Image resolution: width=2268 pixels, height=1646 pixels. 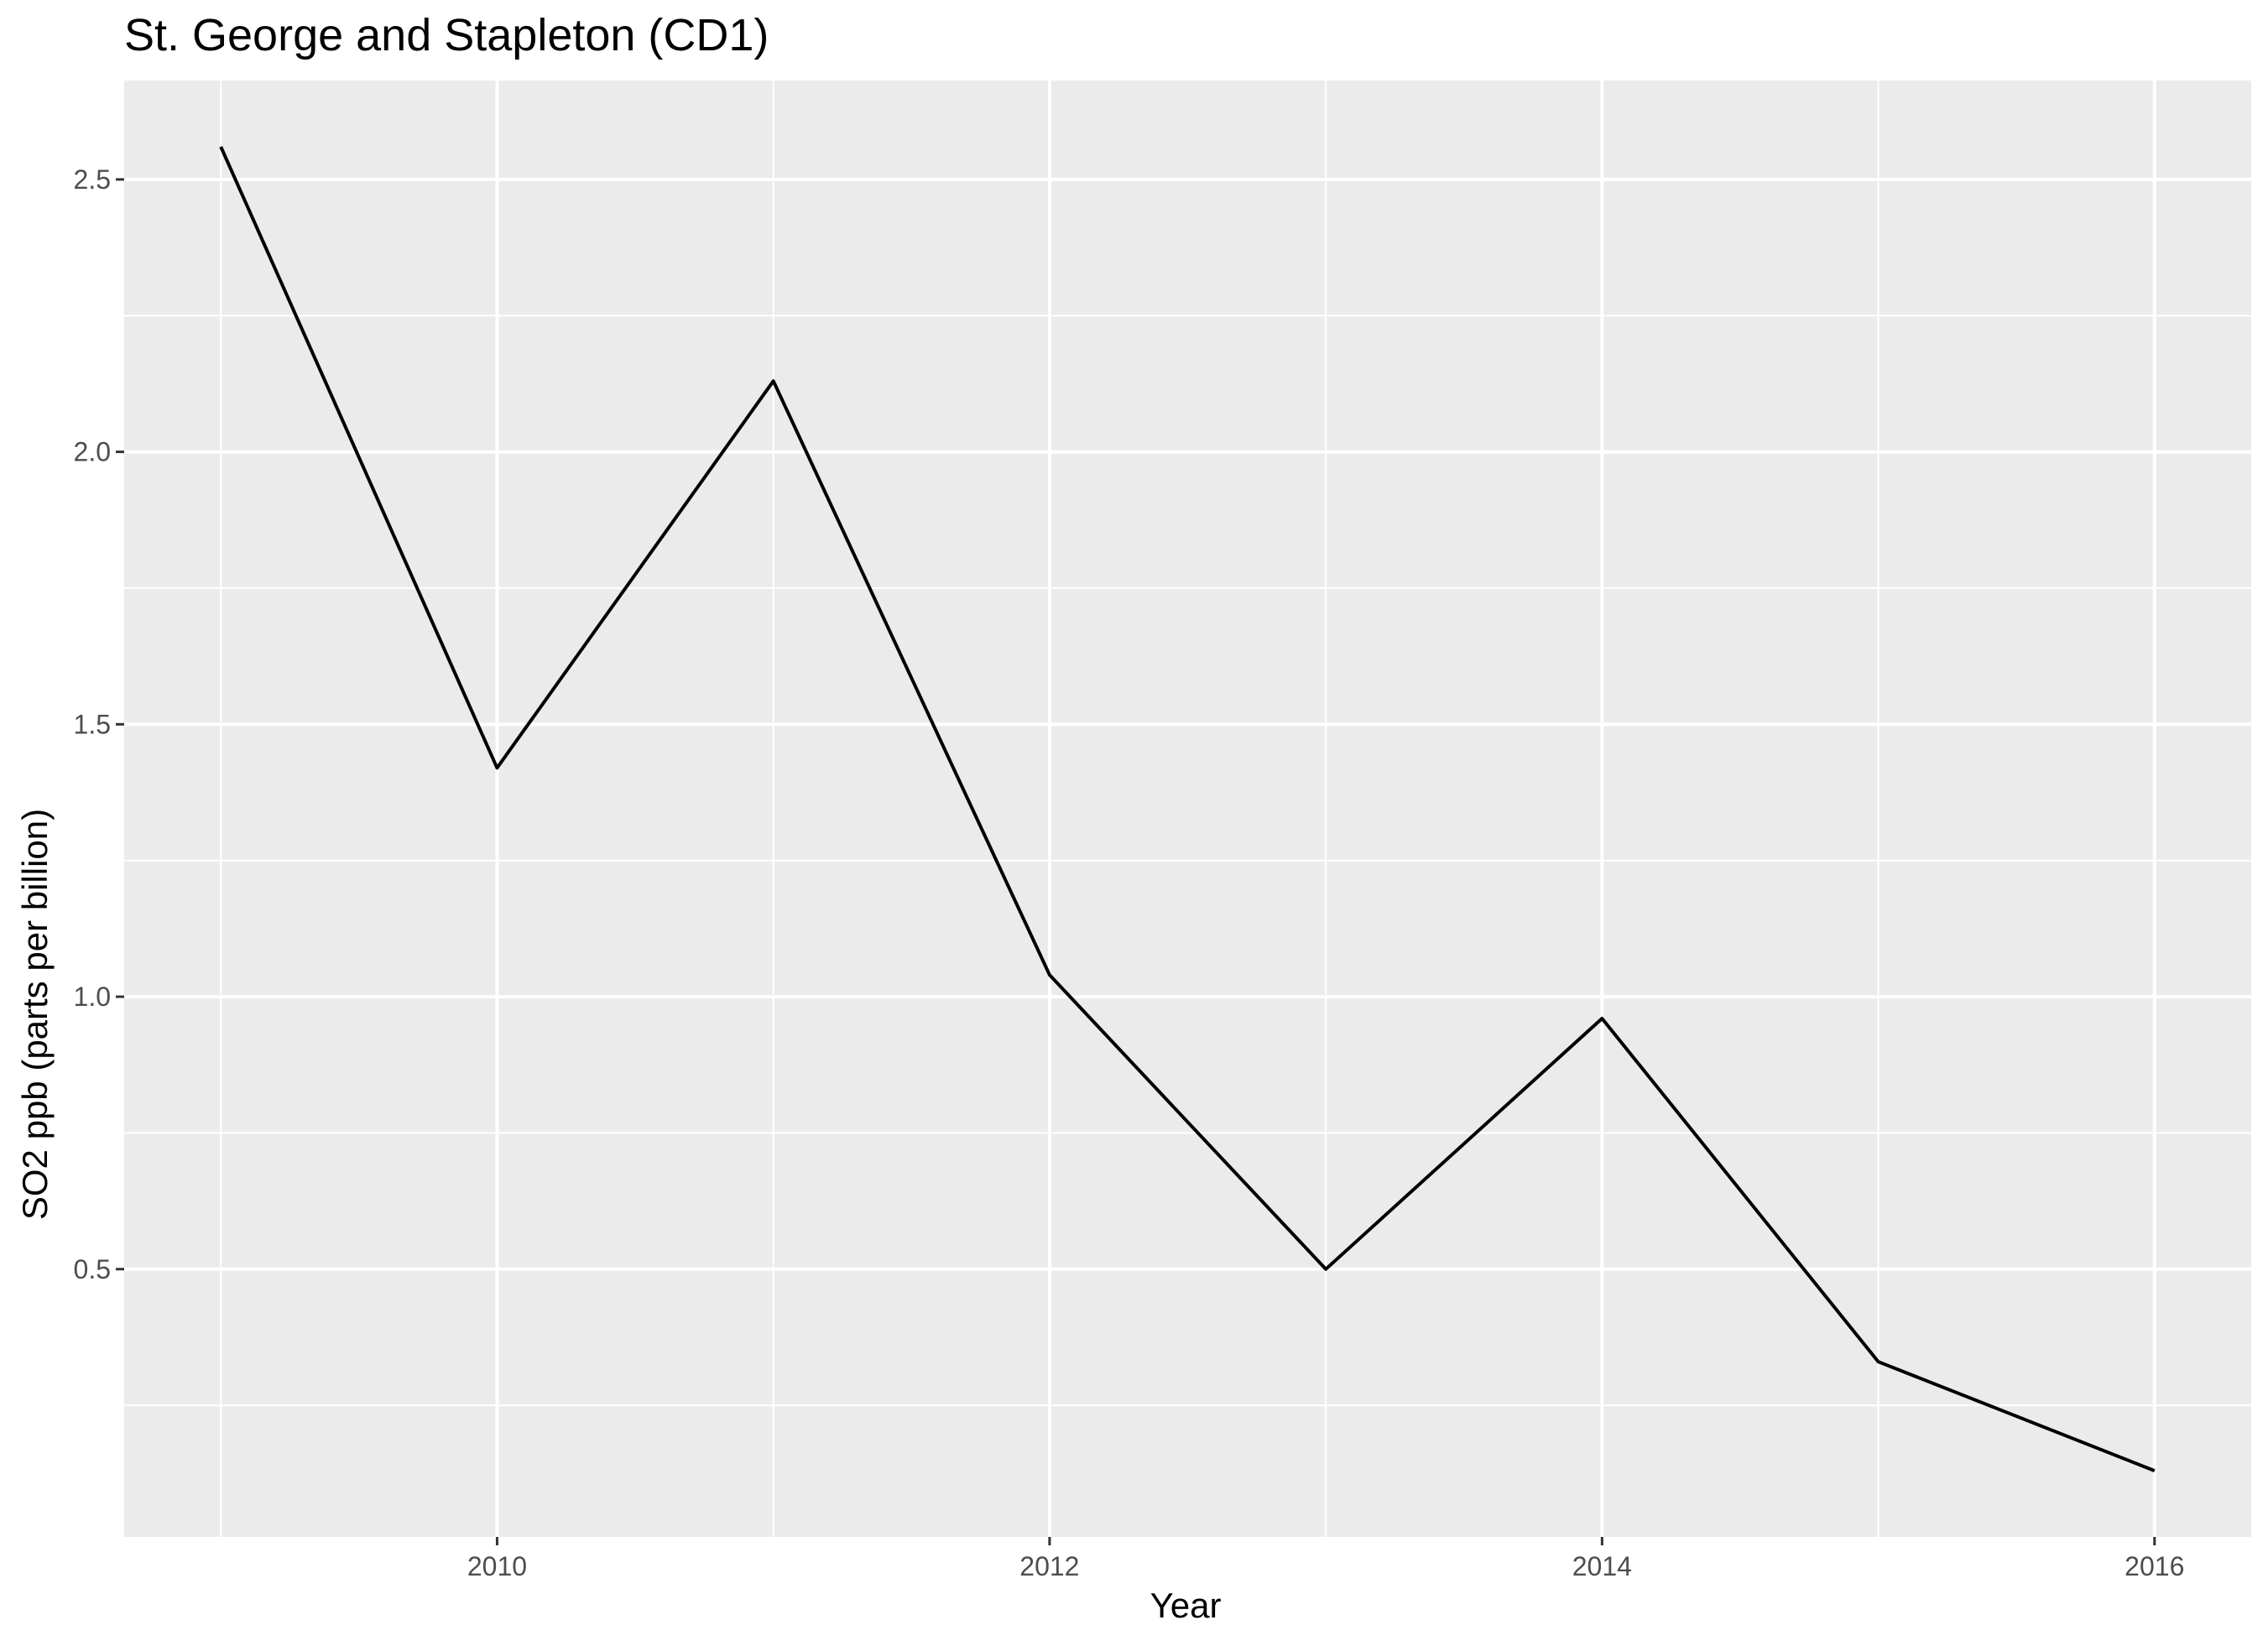 I want to click on x-axis: 2010 2012 2014 2016, so click(x=1325, y=1559).